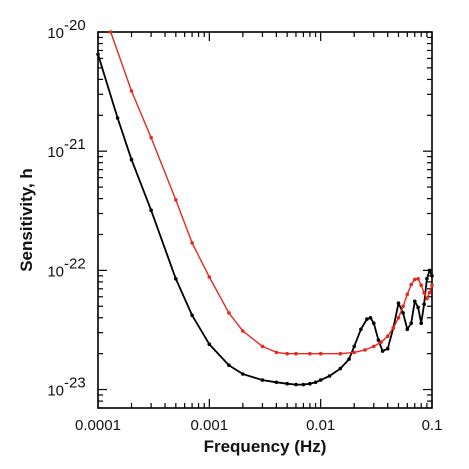  I want to click on y-axis-title: Sensitivity, h, so click(26, 220).